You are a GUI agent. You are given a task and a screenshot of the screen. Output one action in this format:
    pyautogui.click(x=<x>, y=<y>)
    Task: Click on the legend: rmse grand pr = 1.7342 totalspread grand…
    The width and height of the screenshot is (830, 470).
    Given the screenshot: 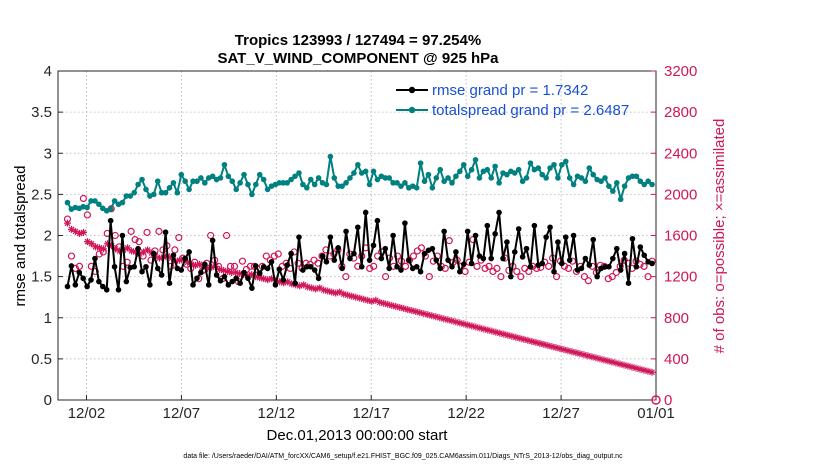 What is the action you would take?
    pyautogui.click(x=512, y=100)
    